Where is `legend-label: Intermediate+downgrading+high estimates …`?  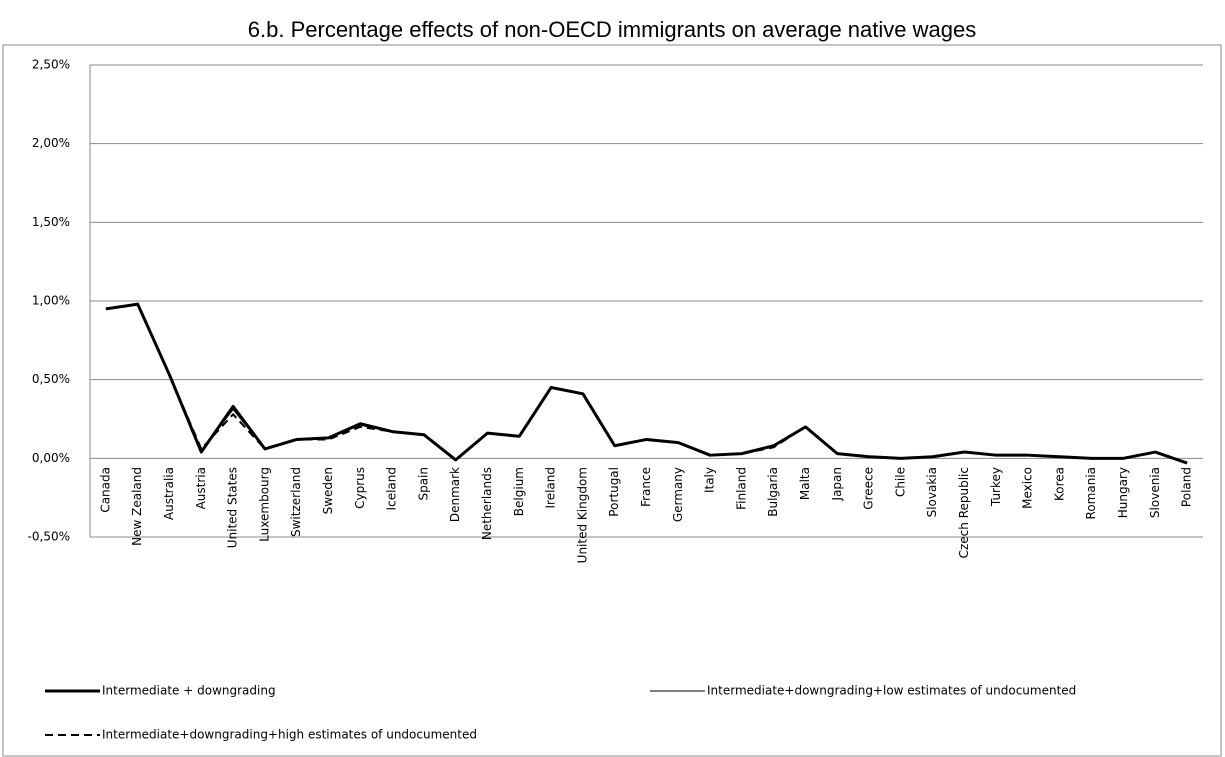
legend-label: Intermediate+downgrading+high estimates … is located at coordinates (289, 735).